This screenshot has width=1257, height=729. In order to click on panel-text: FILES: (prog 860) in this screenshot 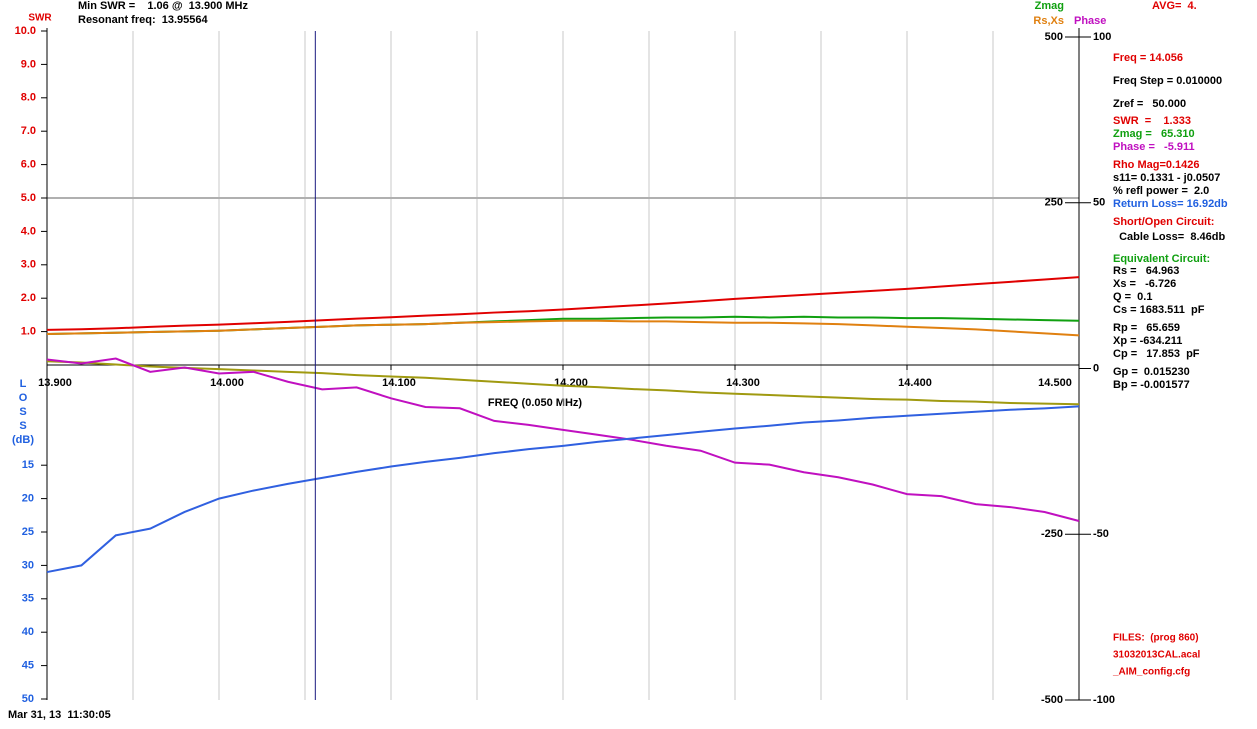, I will do `click(1156, 638)`.